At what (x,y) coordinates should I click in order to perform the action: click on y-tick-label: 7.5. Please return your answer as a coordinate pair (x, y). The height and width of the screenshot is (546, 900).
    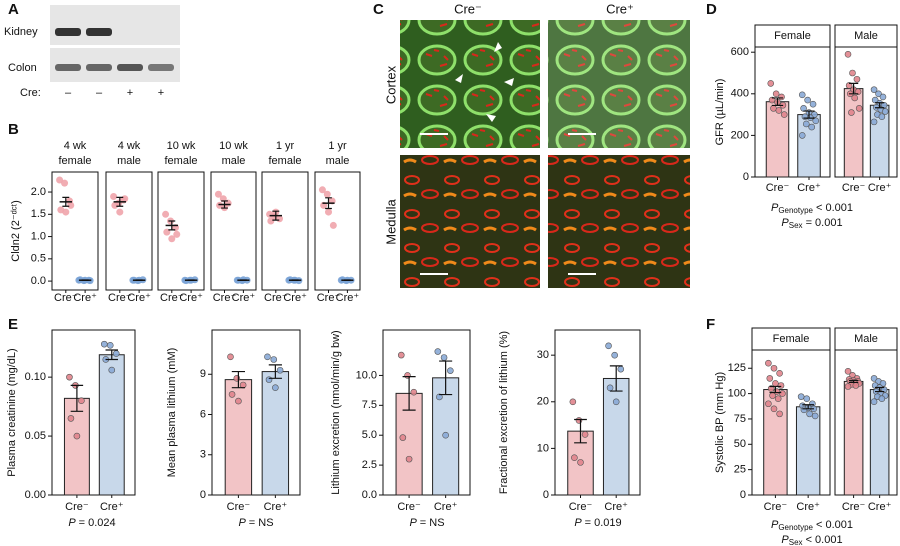
    Looking at the image, I should click on (369, 405).